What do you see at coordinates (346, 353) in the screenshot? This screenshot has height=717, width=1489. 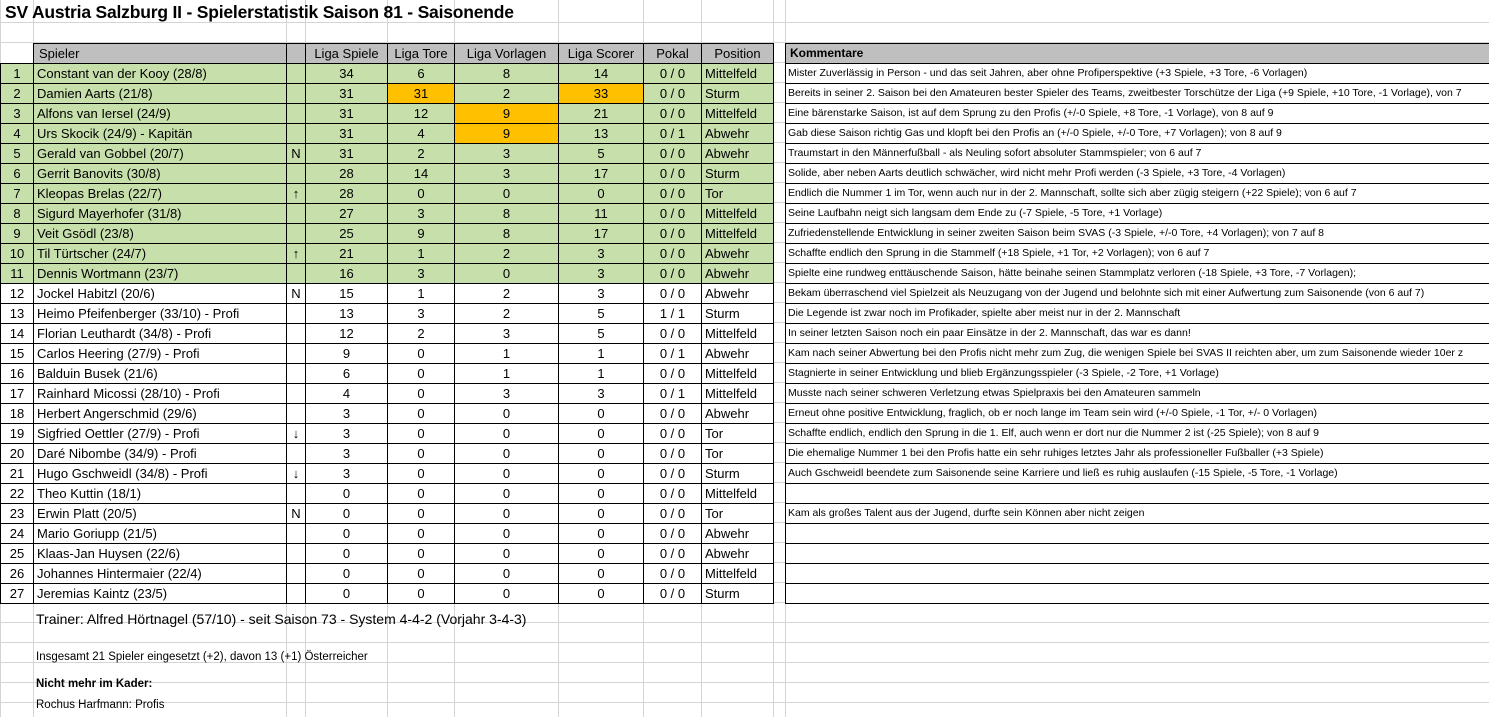 I see `cell-games: 9` at bounding box center [346, 353].